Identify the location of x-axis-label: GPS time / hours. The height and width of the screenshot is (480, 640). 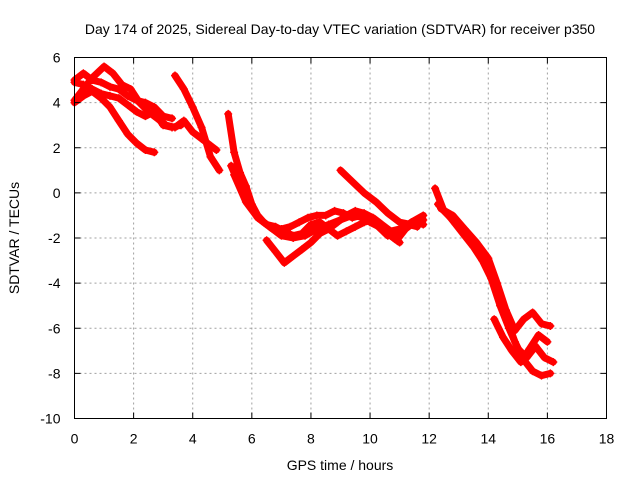
(340, 465).